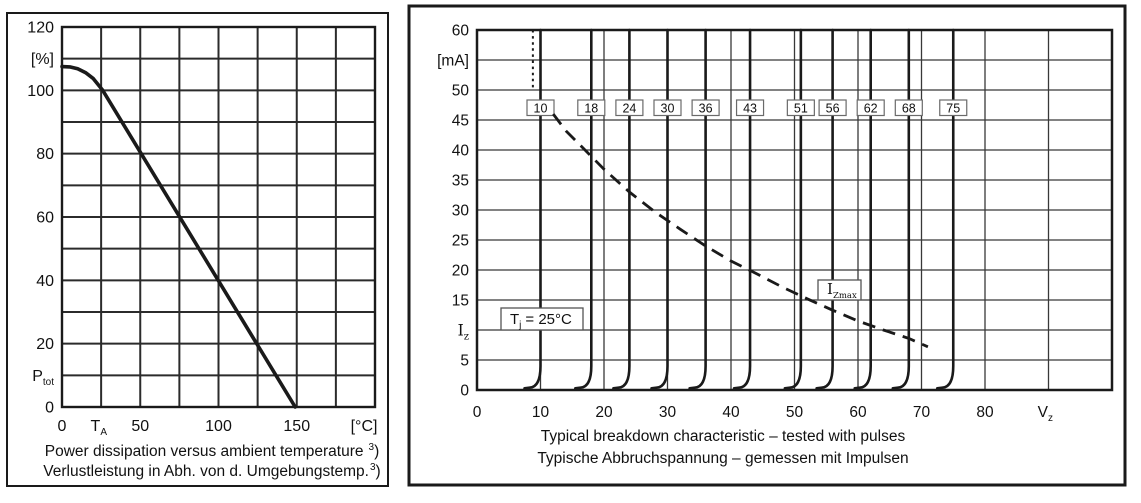  I want to click on y-tick-main: 5, so click(464, 361).